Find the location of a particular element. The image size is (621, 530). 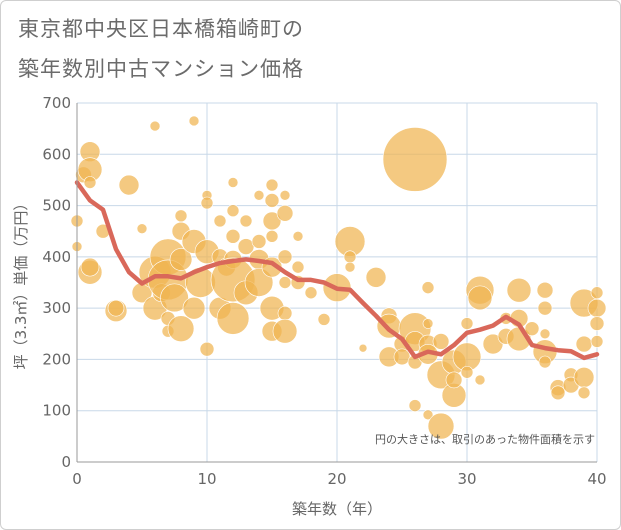

chart-title-line1: 東京都中央区日本橋箱崎町の is located at coordinates (161, 29).